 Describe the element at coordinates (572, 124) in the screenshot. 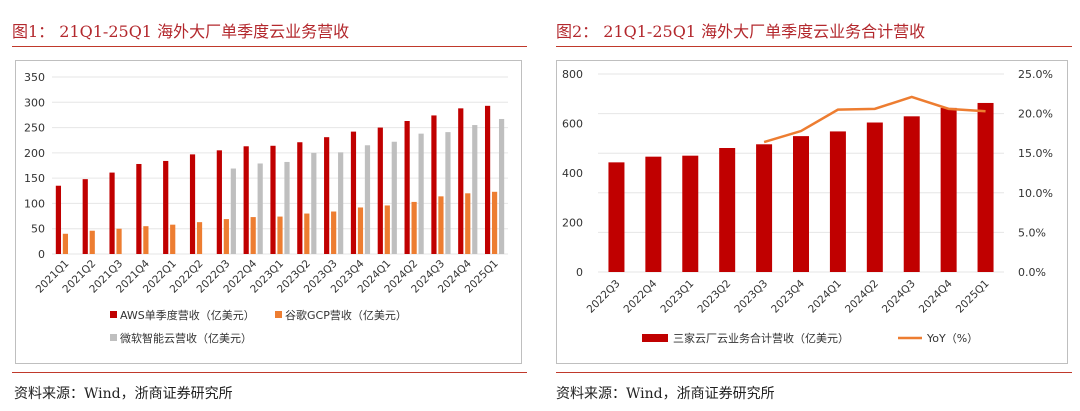

I see `y-tick-label: 600` at that location.